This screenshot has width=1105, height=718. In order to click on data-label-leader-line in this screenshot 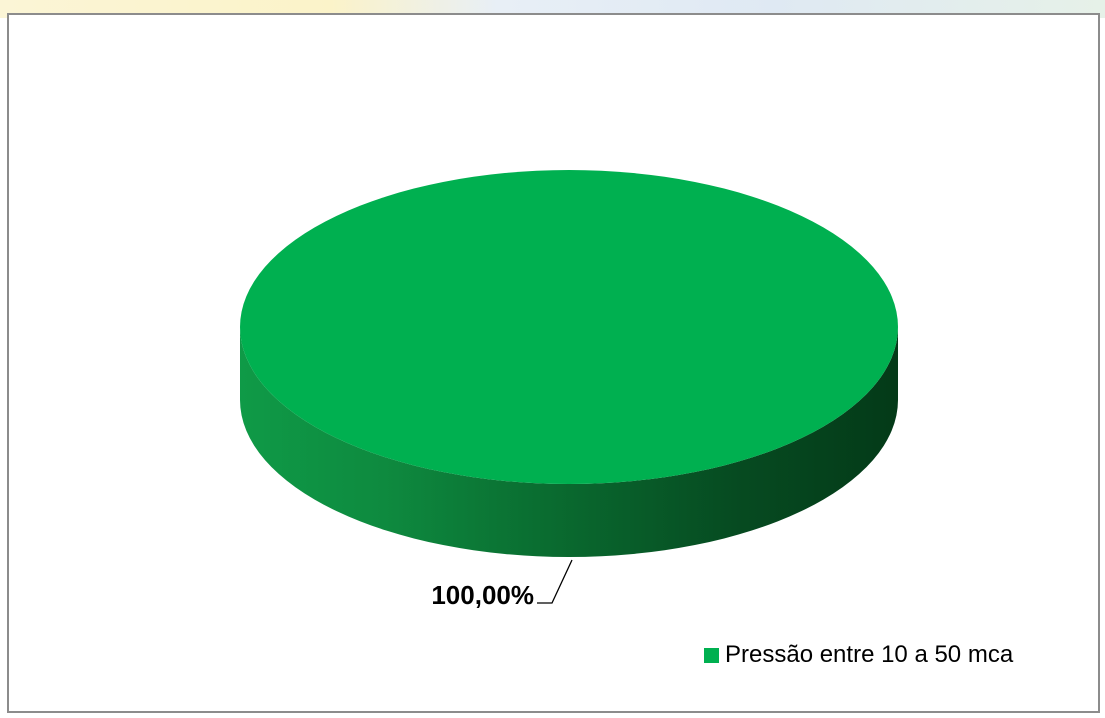, I will do `click(555, 581)`.